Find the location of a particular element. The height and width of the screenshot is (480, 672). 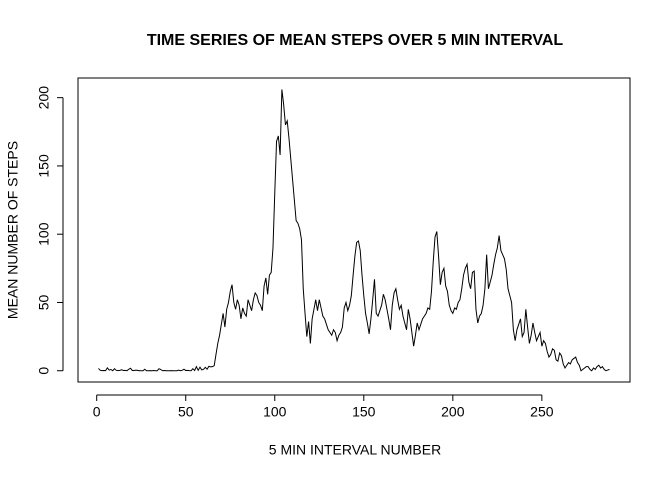

x-tick-label: 100 is located at coordinates (275, 412).